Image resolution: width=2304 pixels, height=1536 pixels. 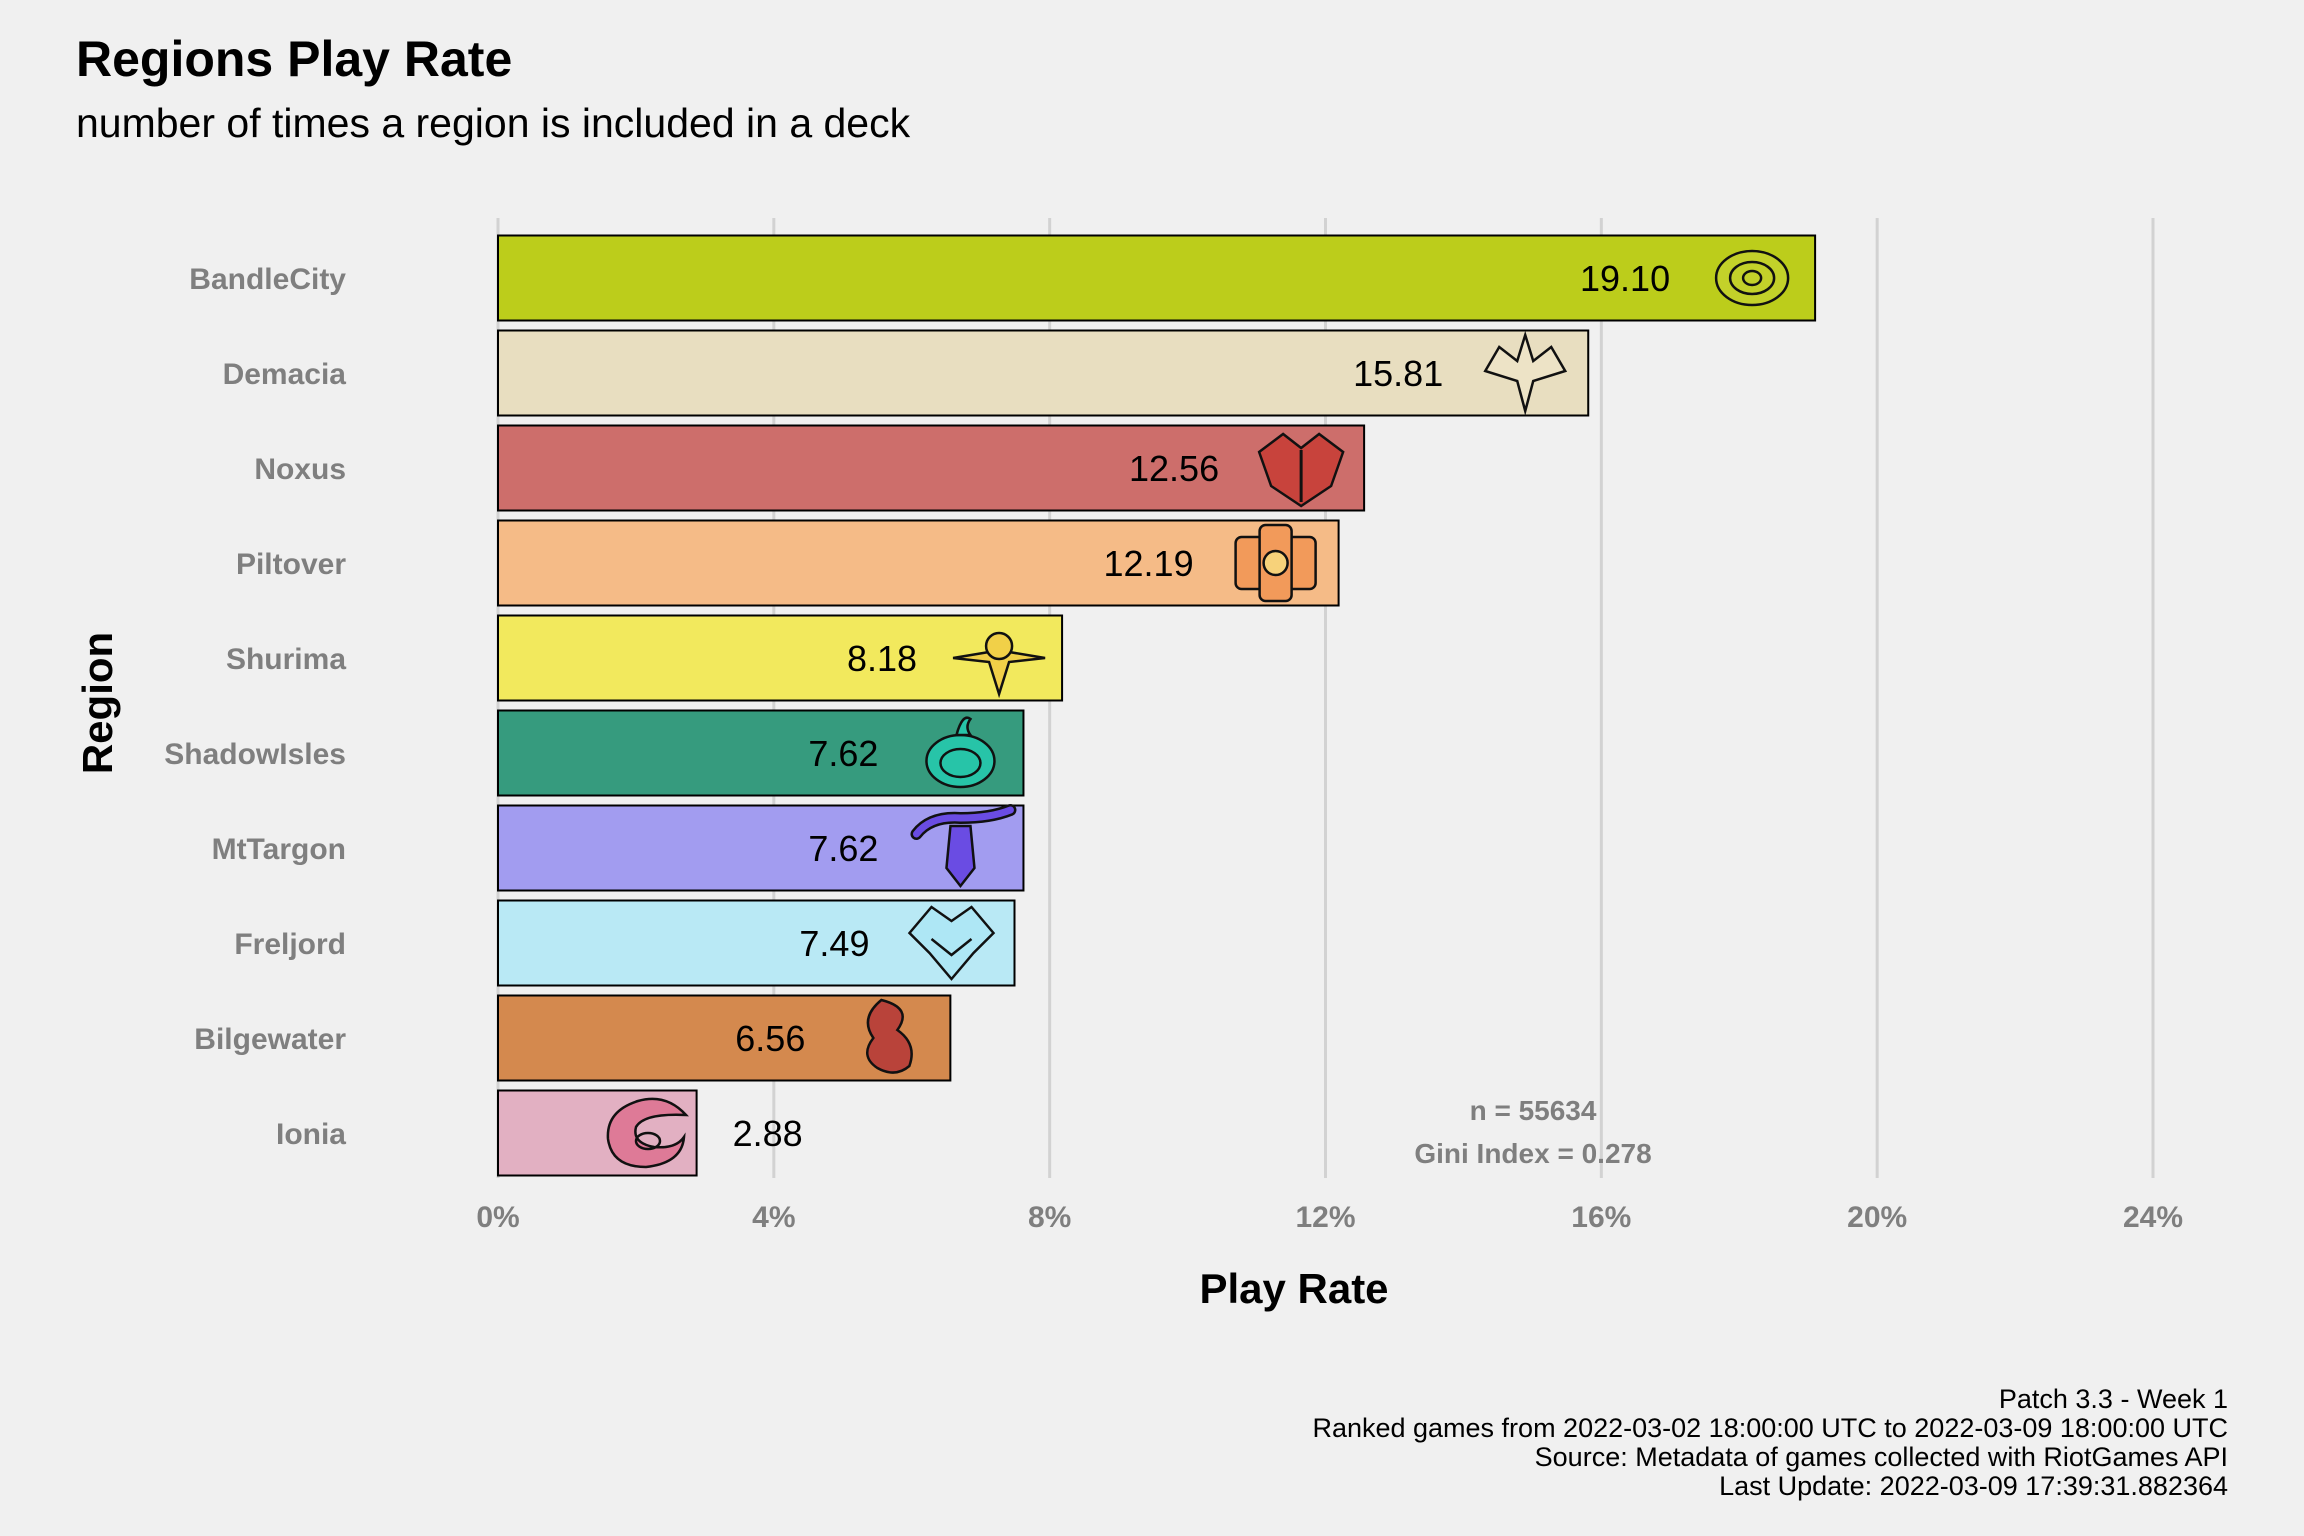 What do you see at coordinates (770, 1038) in the screenshot?
I see `bar-value-label: 6.56` at bounding box center [770, 1038].